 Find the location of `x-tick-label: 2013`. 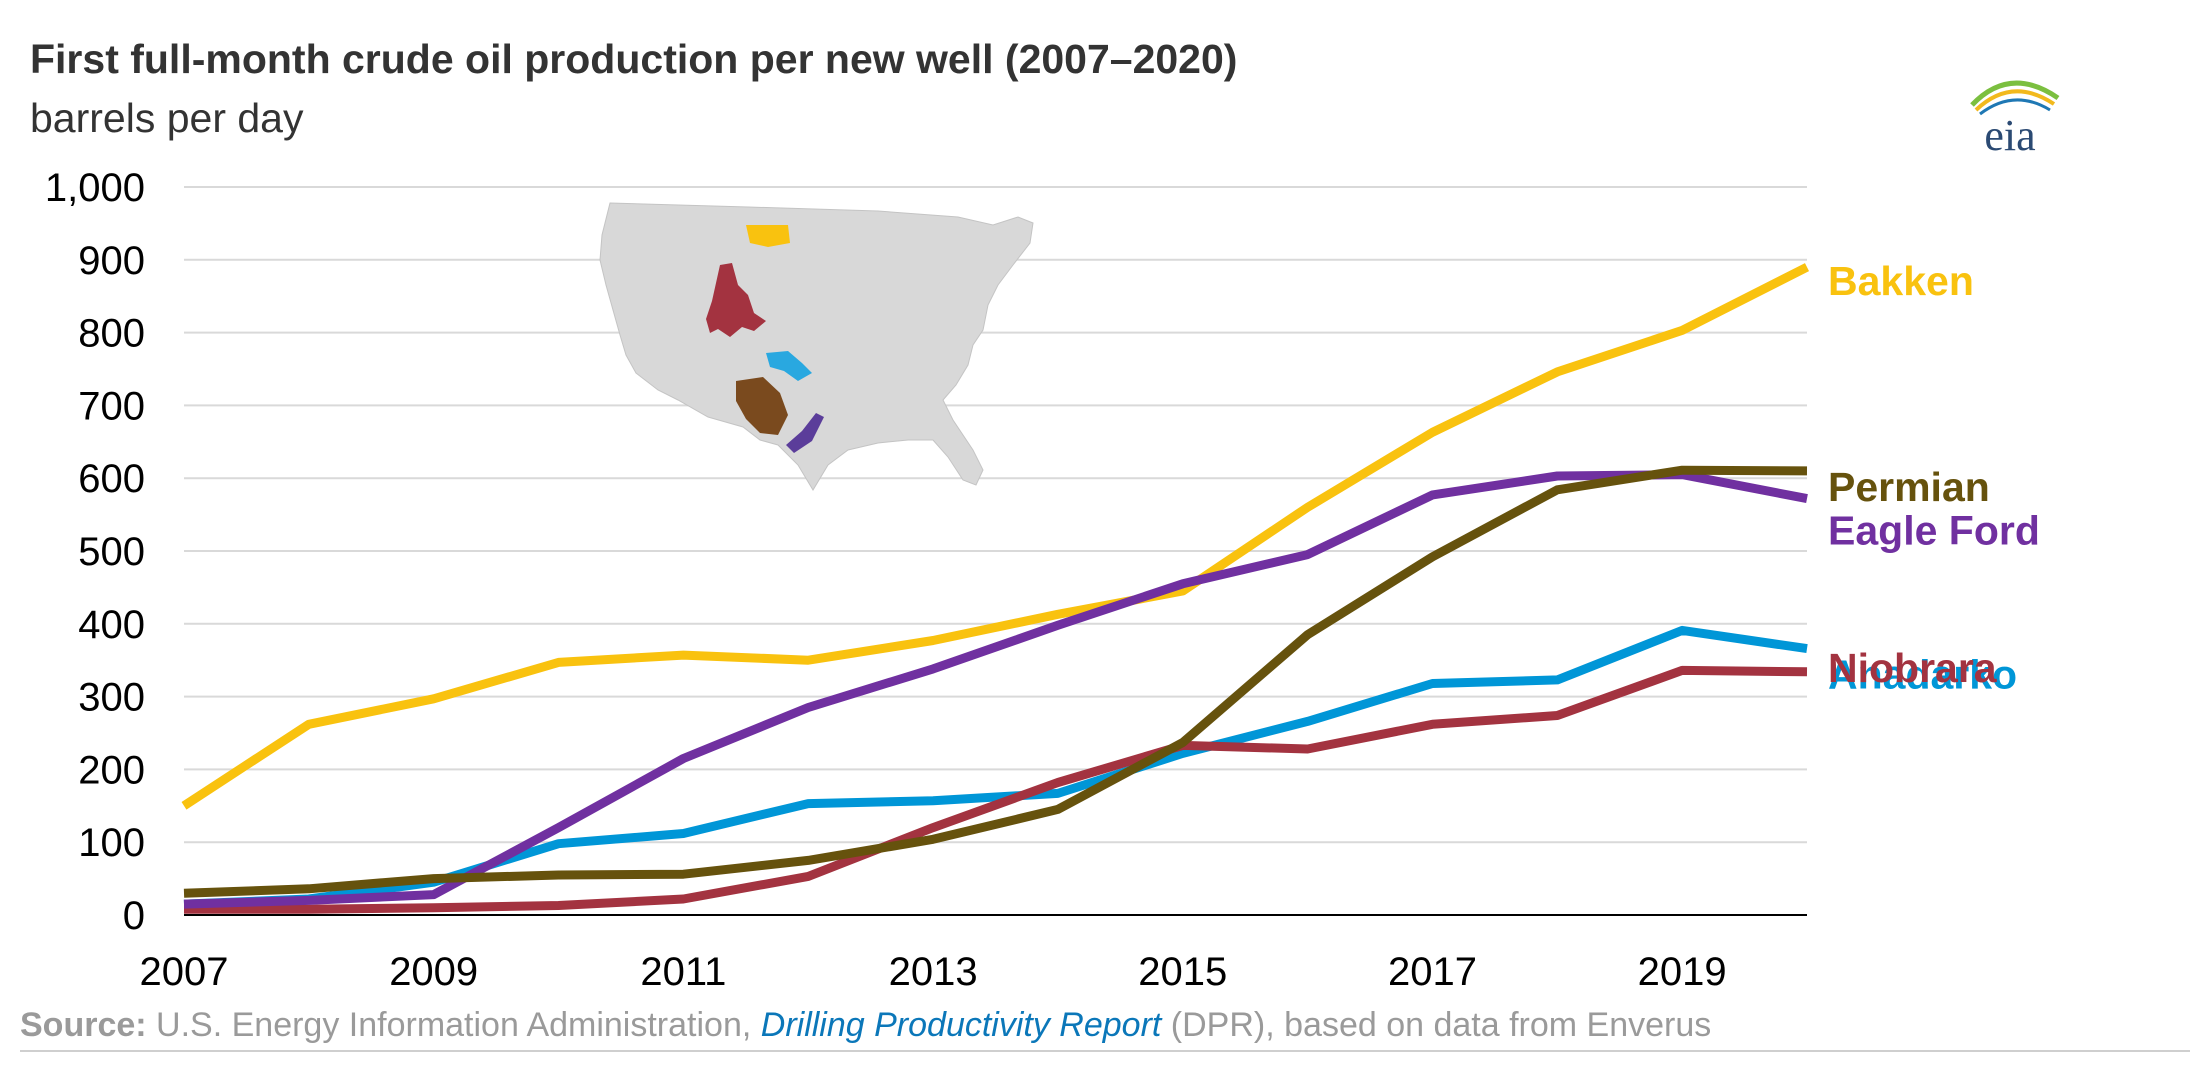

x-tick-label: 2013 is located at coordinates (933, 972).